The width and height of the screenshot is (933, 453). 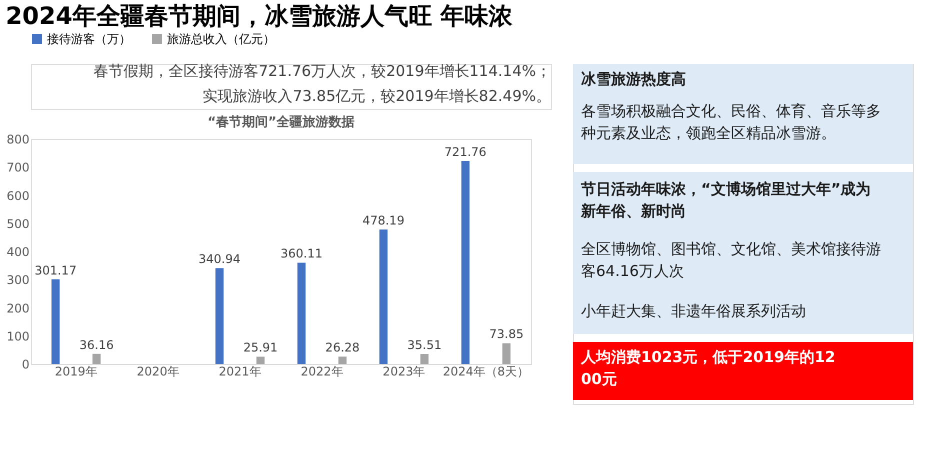 I want to click on text: 各雪场积极融合文化、民俗、体育、音乐等多种元素及业态，领跑全区精品冰雪游。, so click(x=731, y=122).